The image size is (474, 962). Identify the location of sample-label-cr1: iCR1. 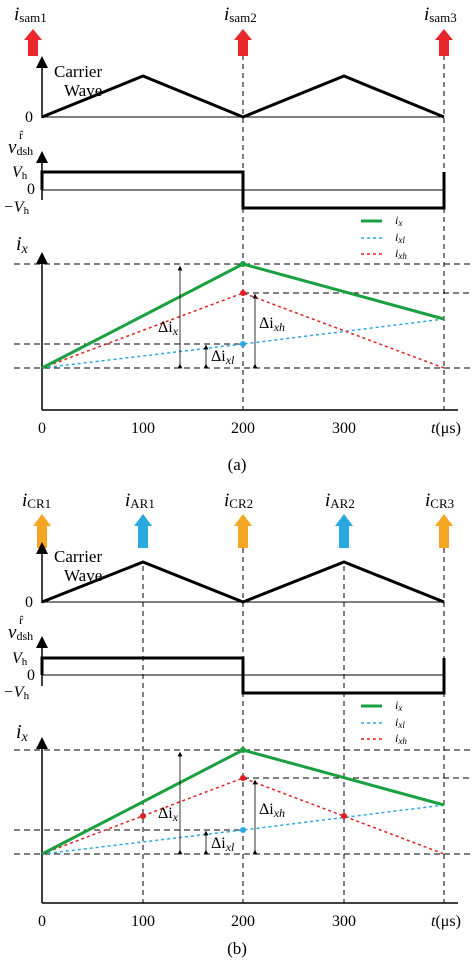
(36, 500).